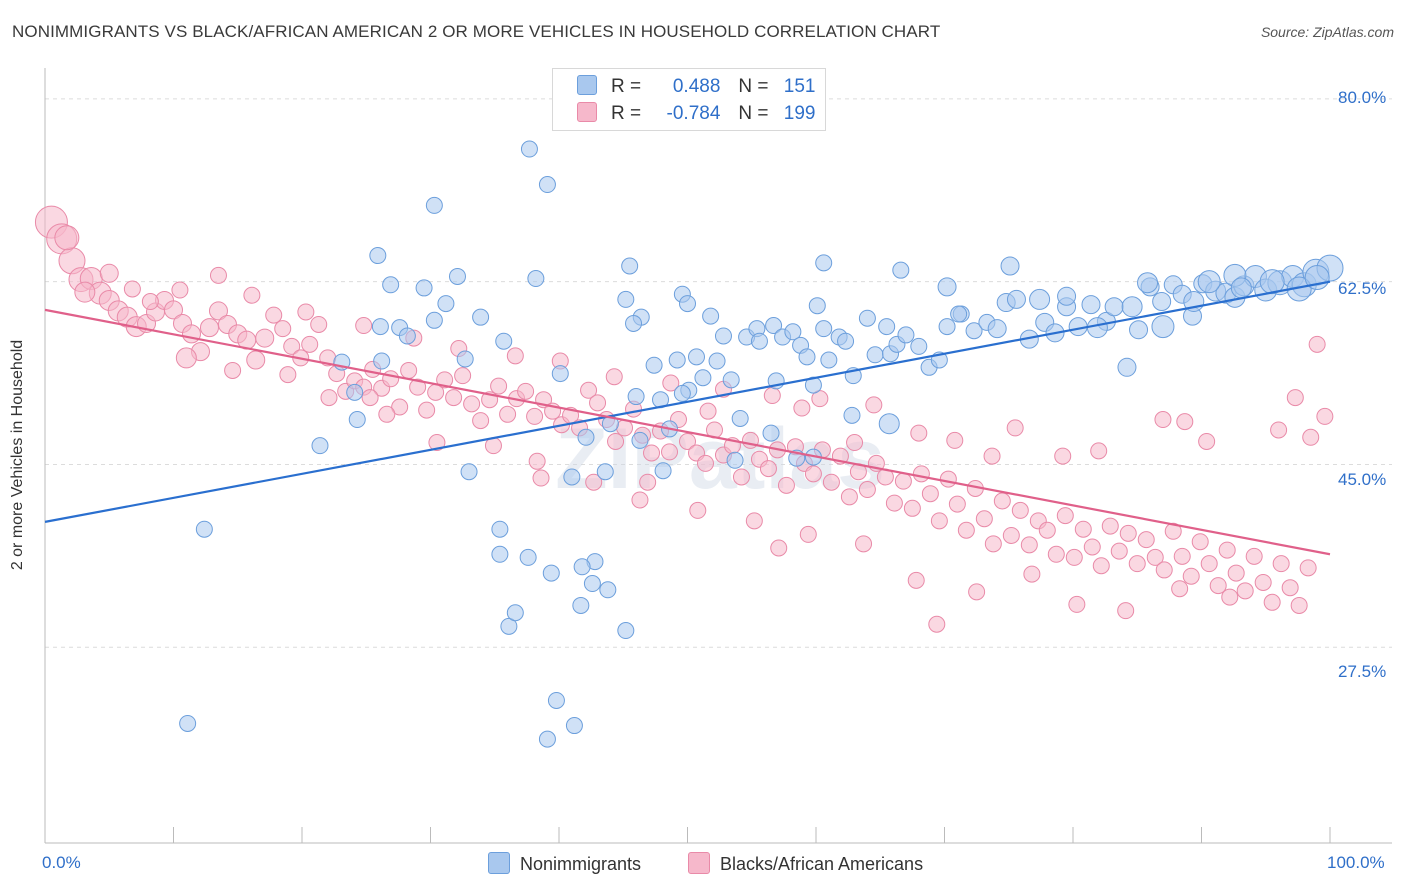 This screenshot has width=1406, height=892. Describe the element at coordinates (1362, 479) in the screenshot. I see `y-tick-45: 45.0%` at that location.